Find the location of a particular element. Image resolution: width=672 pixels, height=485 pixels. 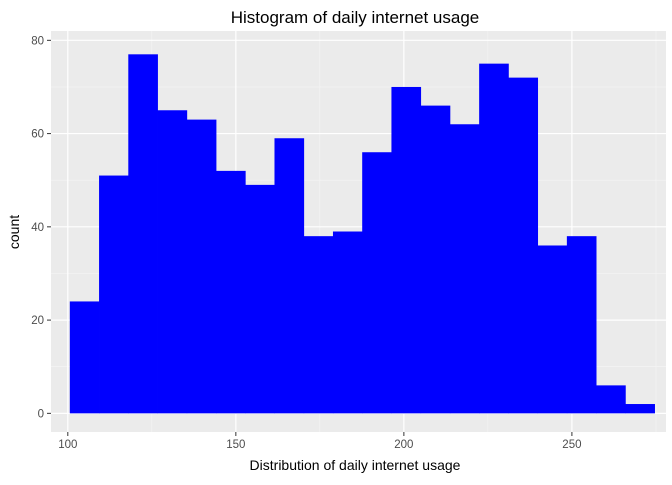

x-tick-label: 150 is located at coordinates (235, 445).